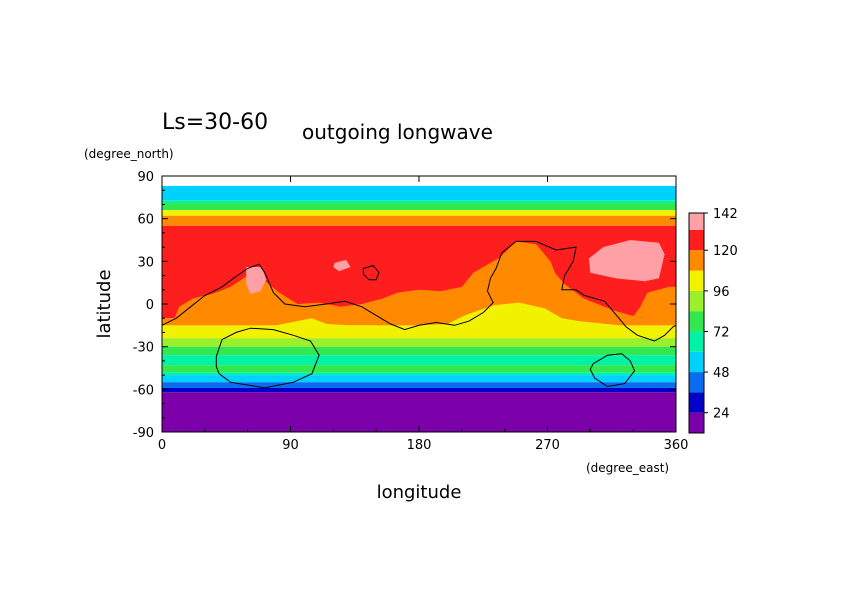  Describe the element at coordinates (419, 492) in the screenshot. I see `x-axis-title: longitude` at that location.